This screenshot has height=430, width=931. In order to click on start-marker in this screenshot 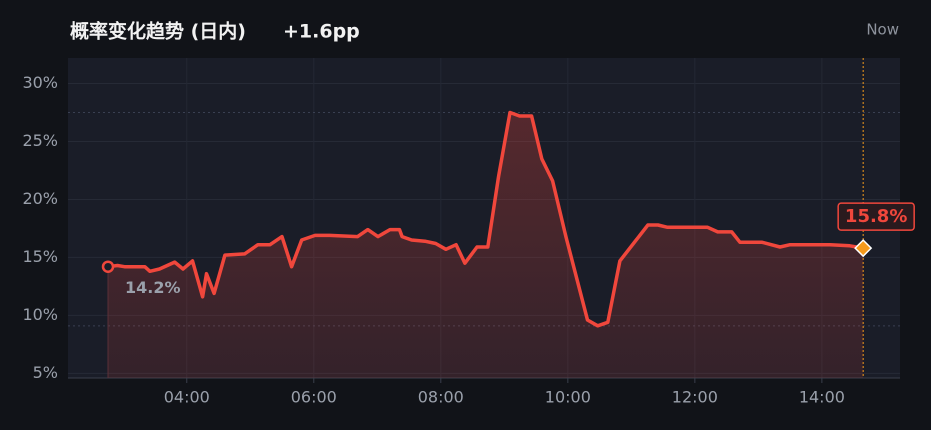, I will do `click(108, 266)`.